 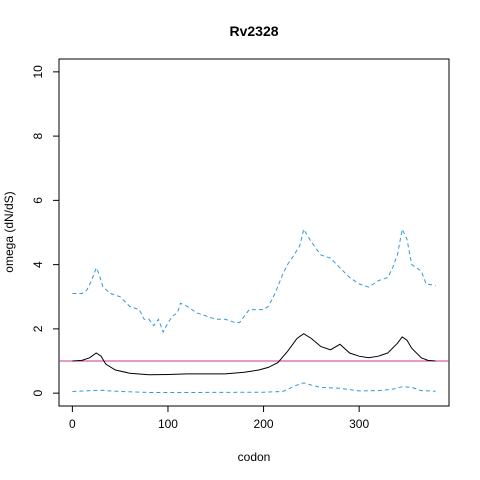 I want to click on y-tick-label: 8, so click(x=38, y=135).